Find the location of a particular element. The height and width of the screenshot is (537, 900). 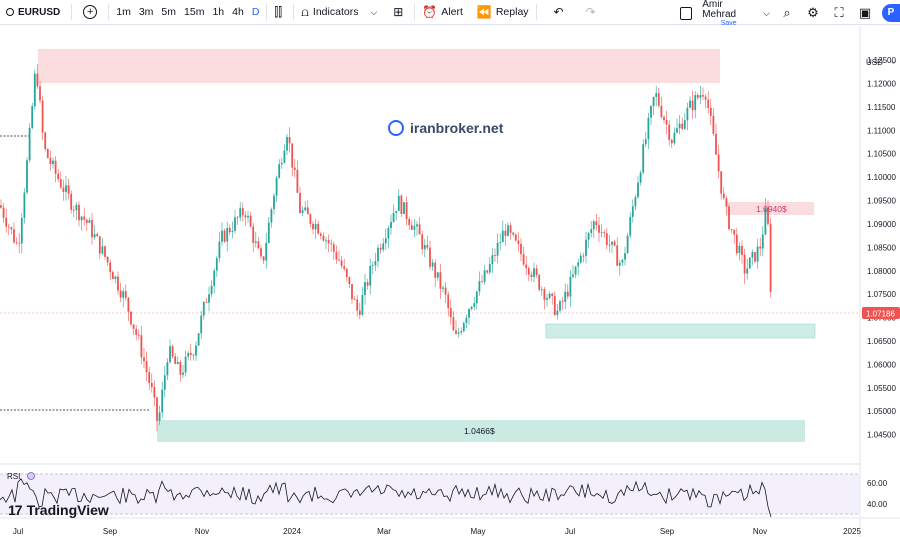

time-tick-label: May is located at coordinates (477, 531).